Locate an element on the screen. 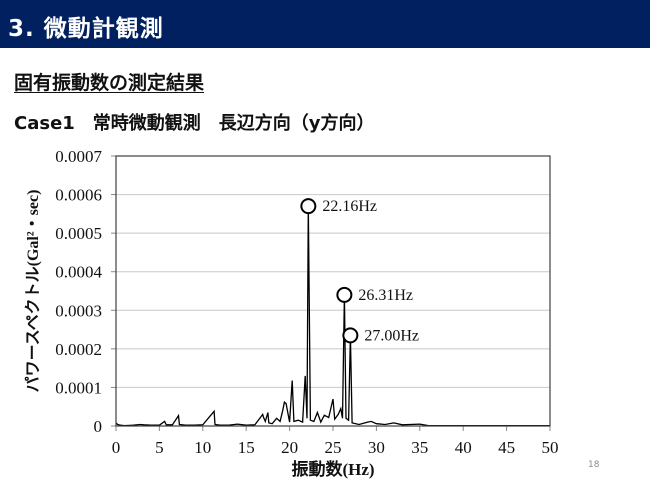 This screenshot has width=650, height=487. x-tick-label: 40 is located at coordinates (463, 447).